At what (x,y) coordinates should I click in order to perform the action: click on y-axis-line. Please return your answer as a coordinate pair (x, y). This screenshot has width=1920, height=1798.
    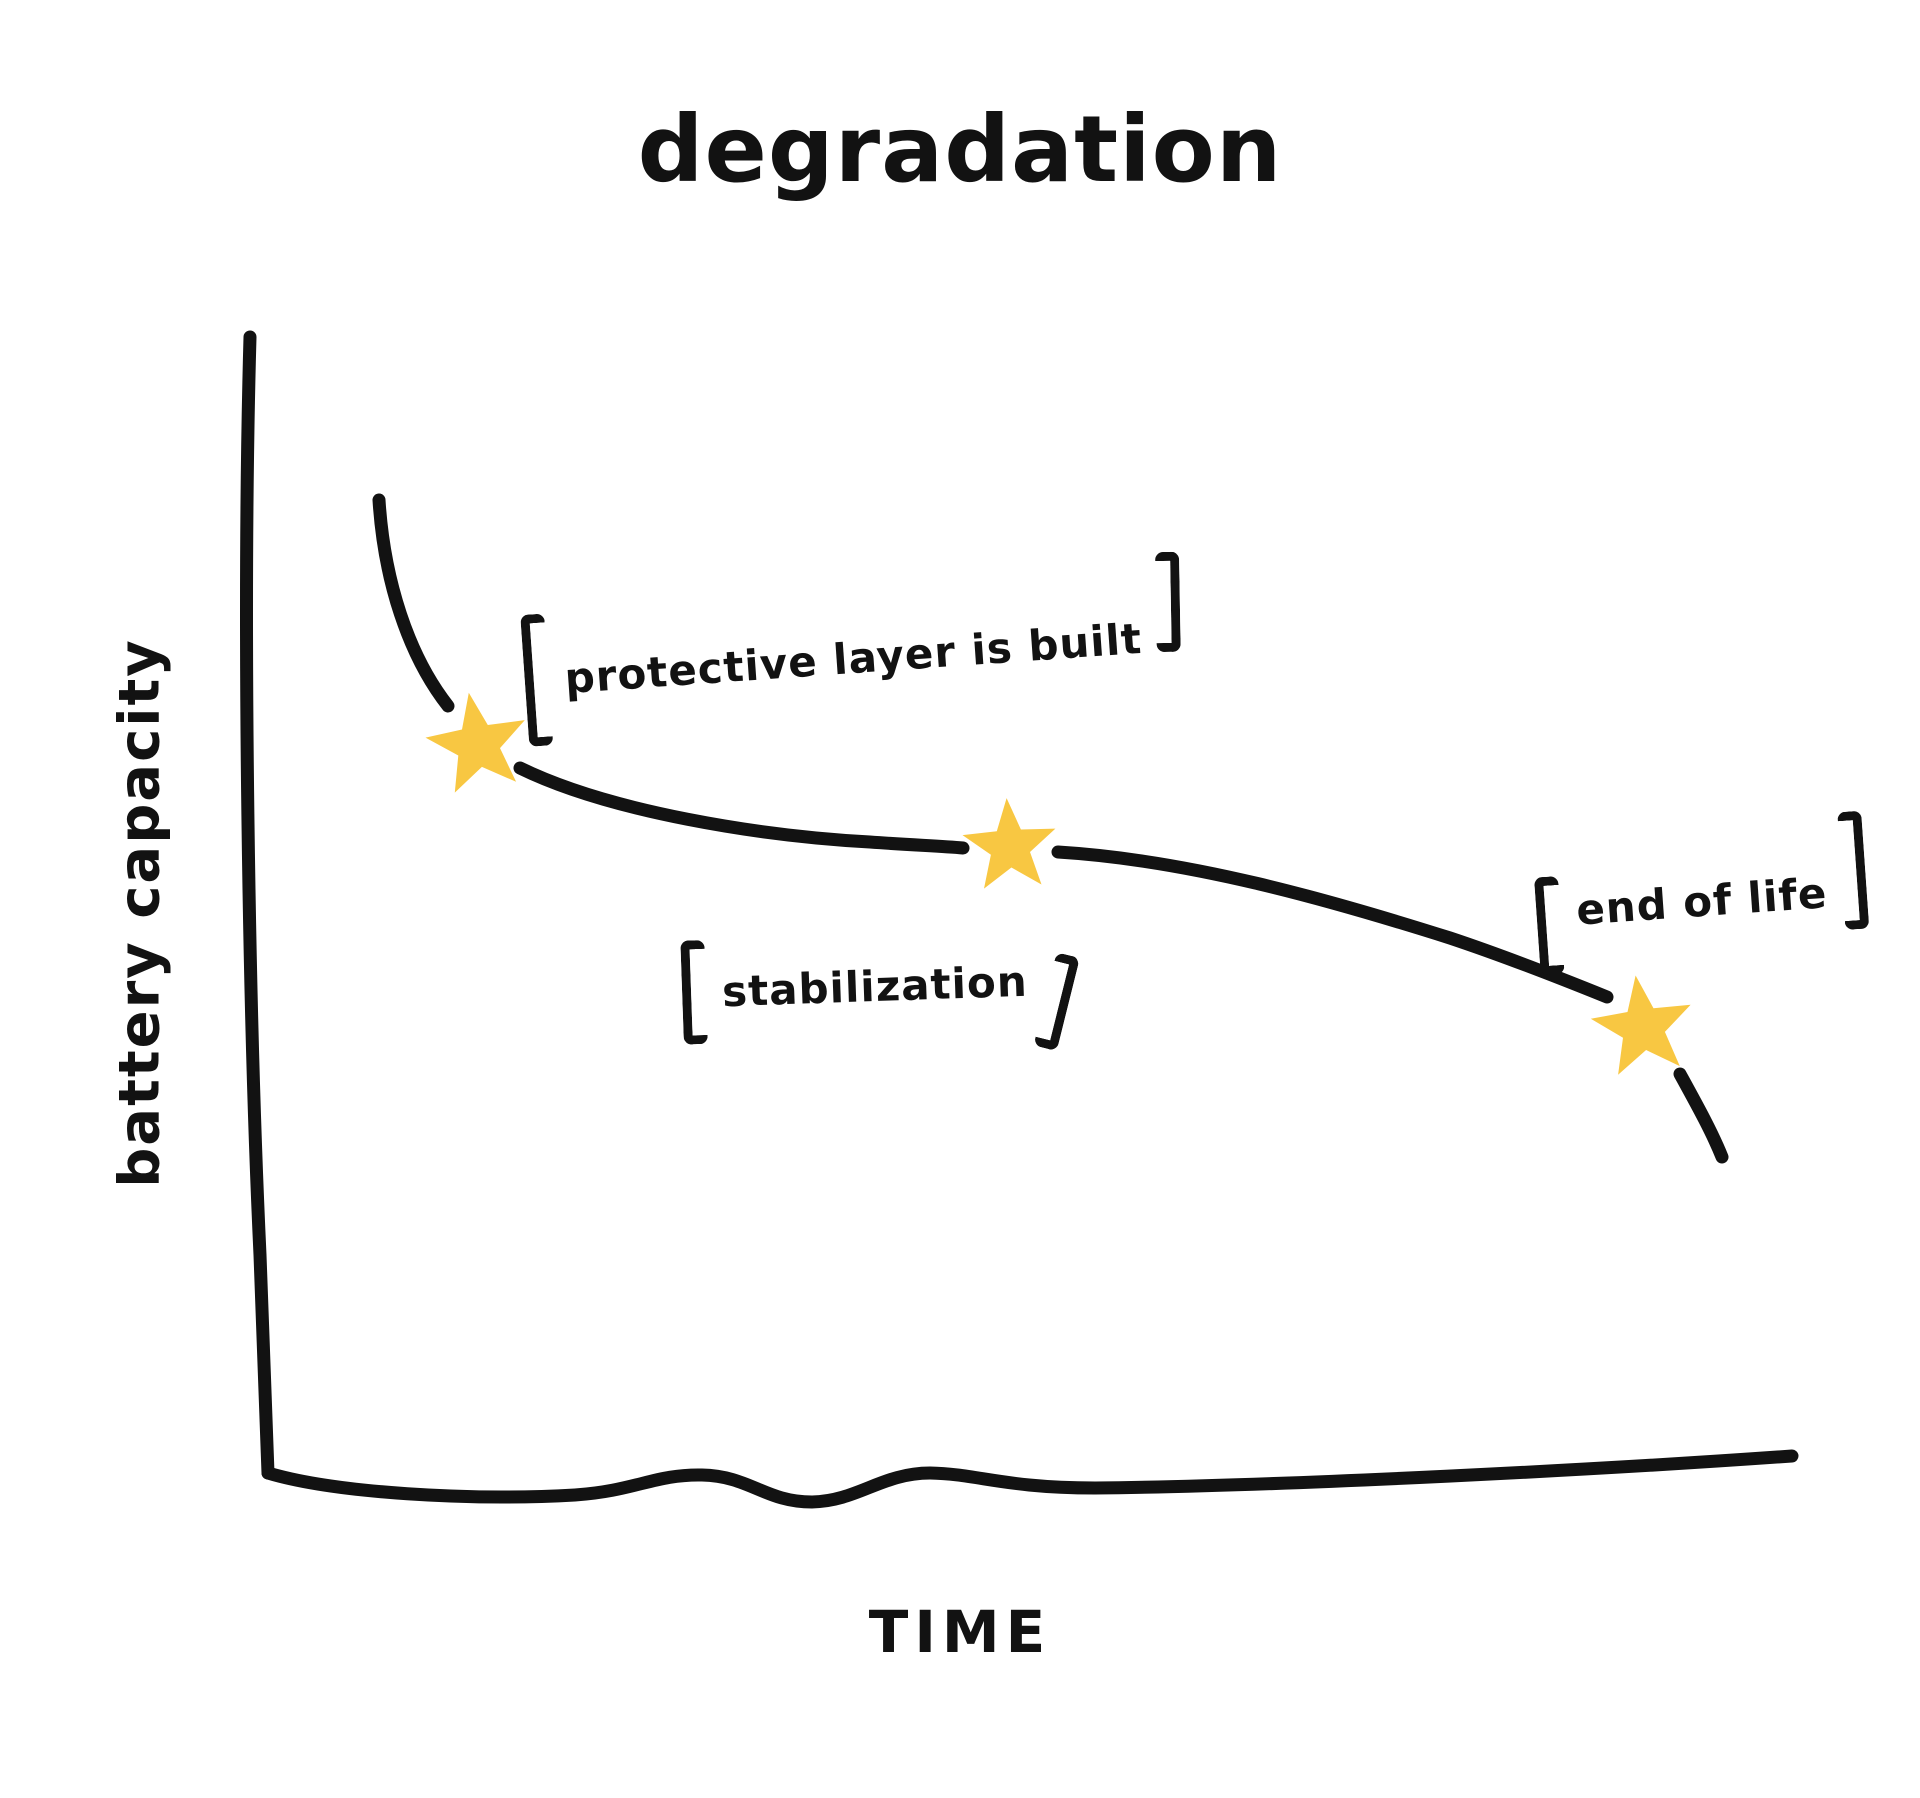
    Looking at the image, I should click on (257, 905).